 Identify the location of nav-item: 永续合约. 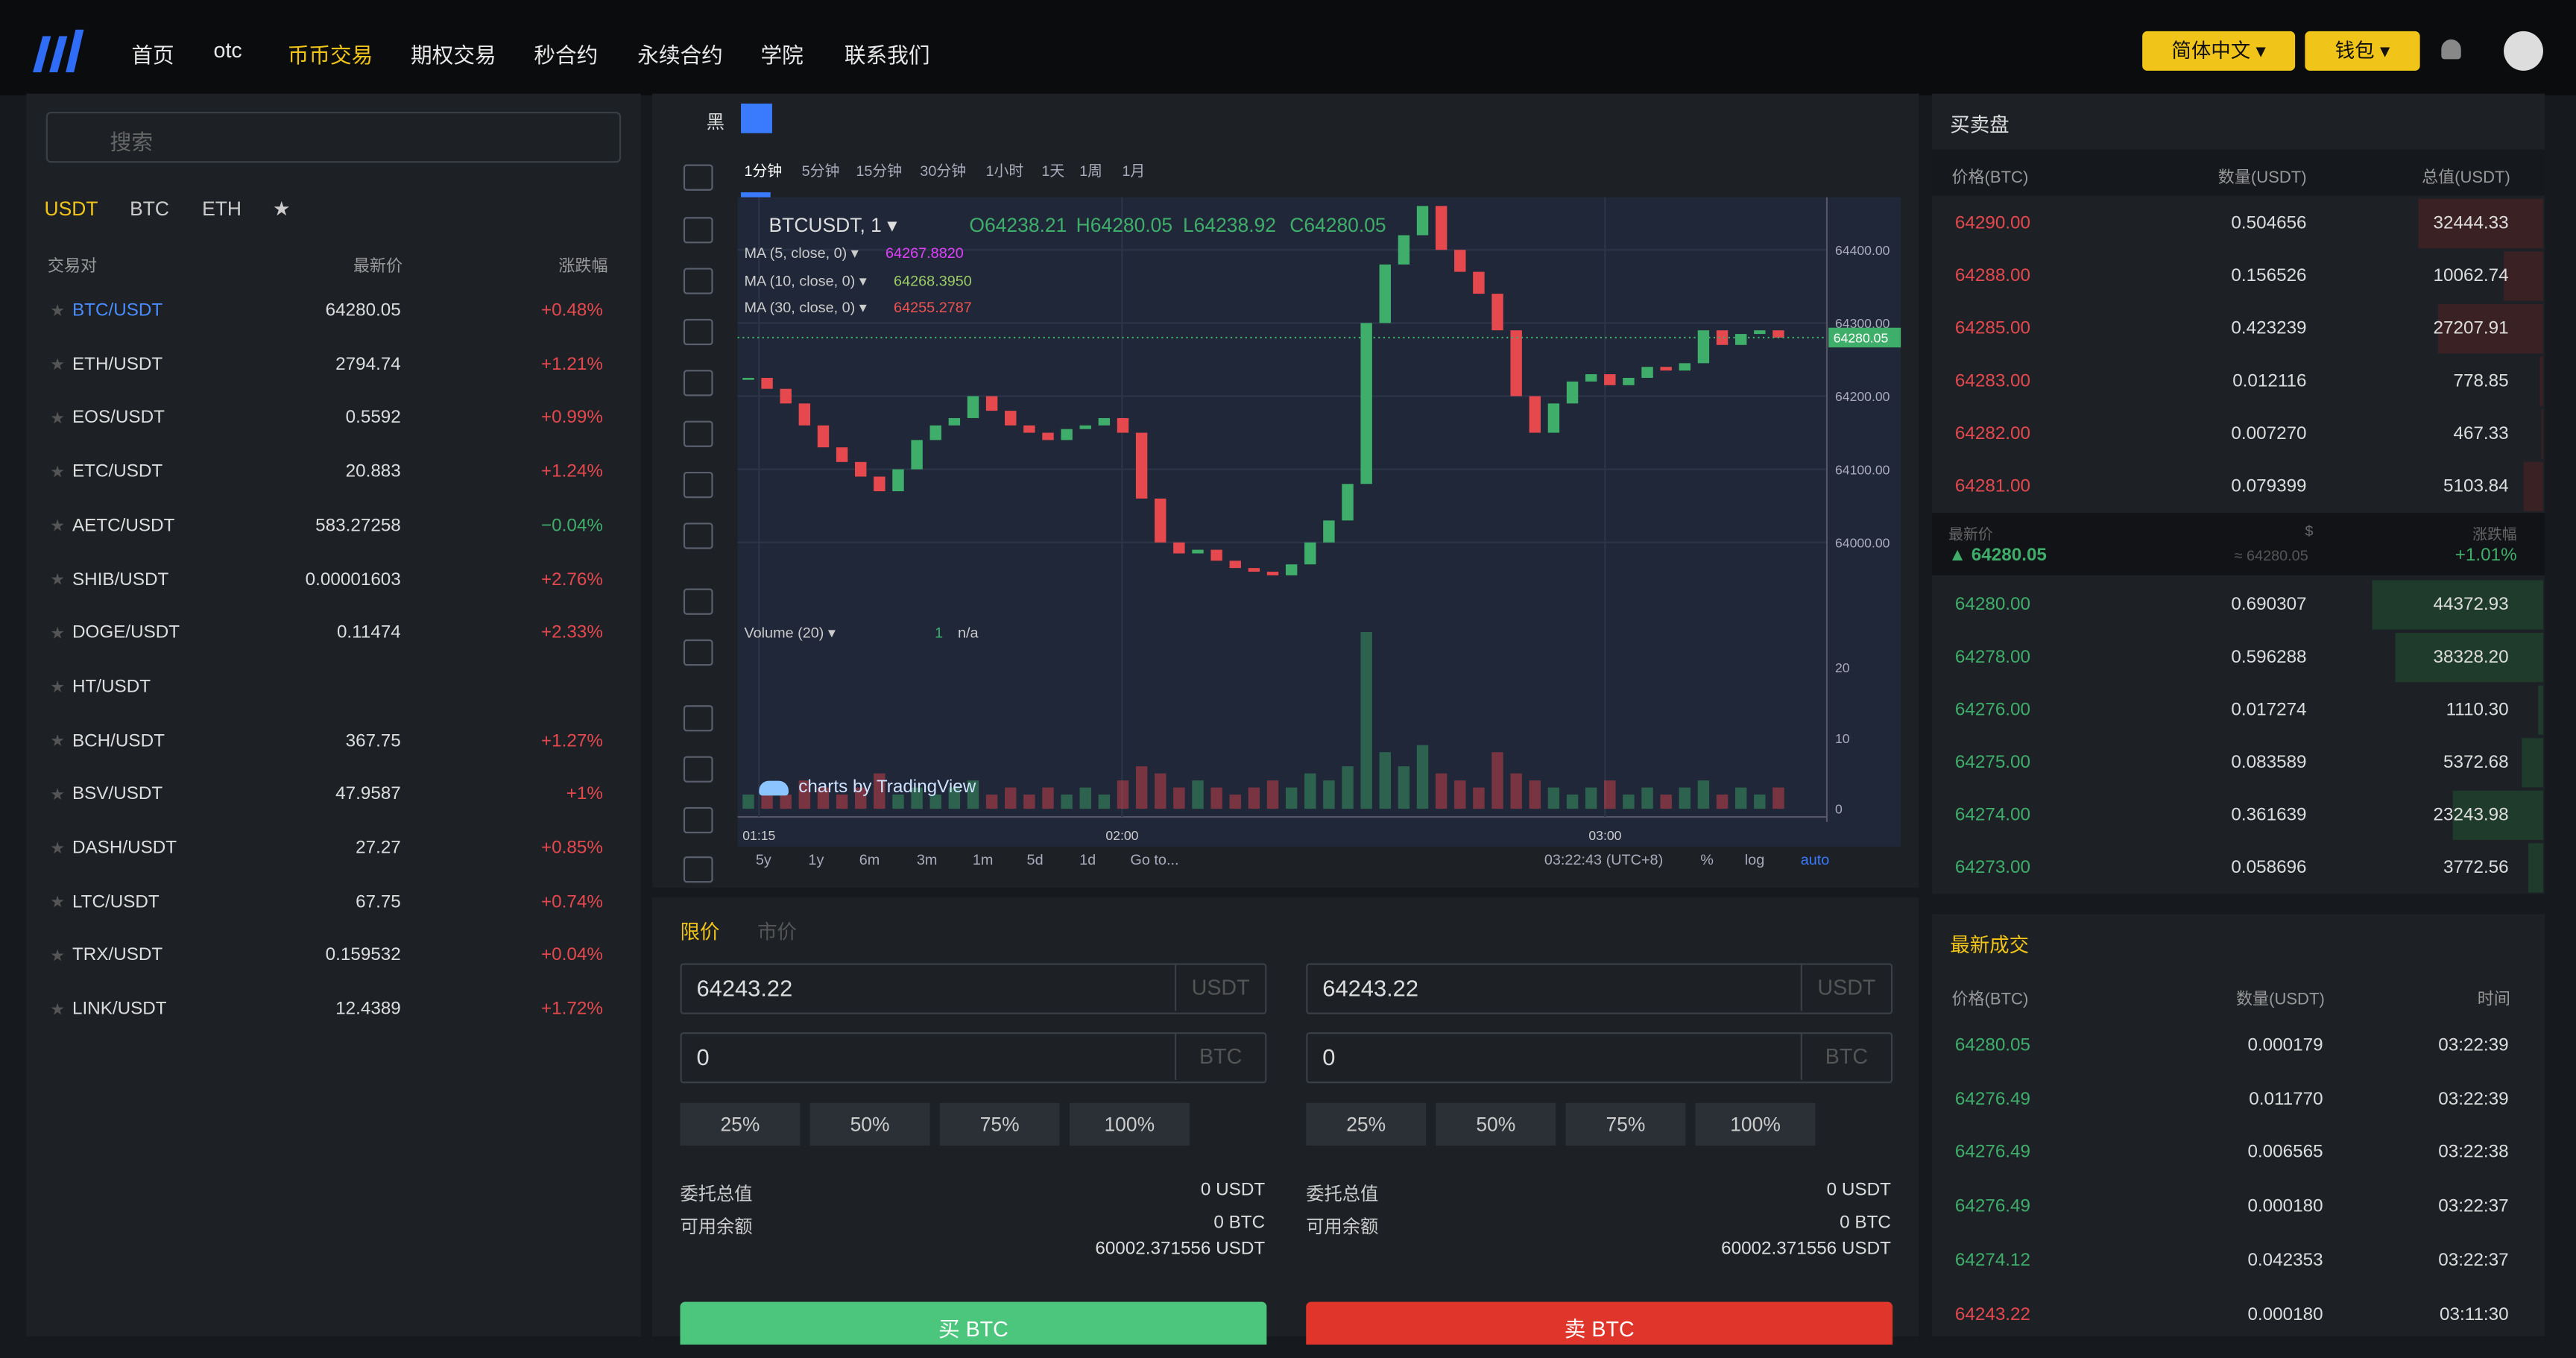
(680, 55).